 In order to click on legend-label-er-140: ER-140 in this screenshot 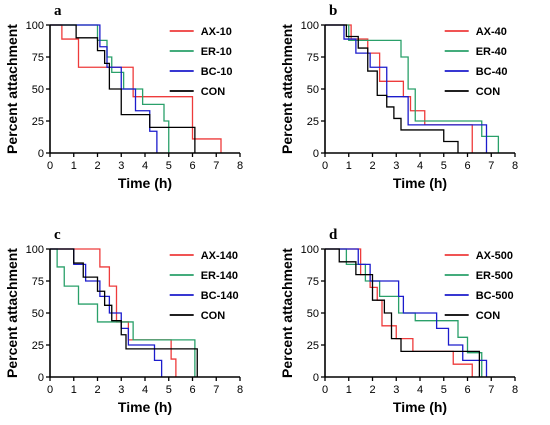, I will do `click(219, 276)`.